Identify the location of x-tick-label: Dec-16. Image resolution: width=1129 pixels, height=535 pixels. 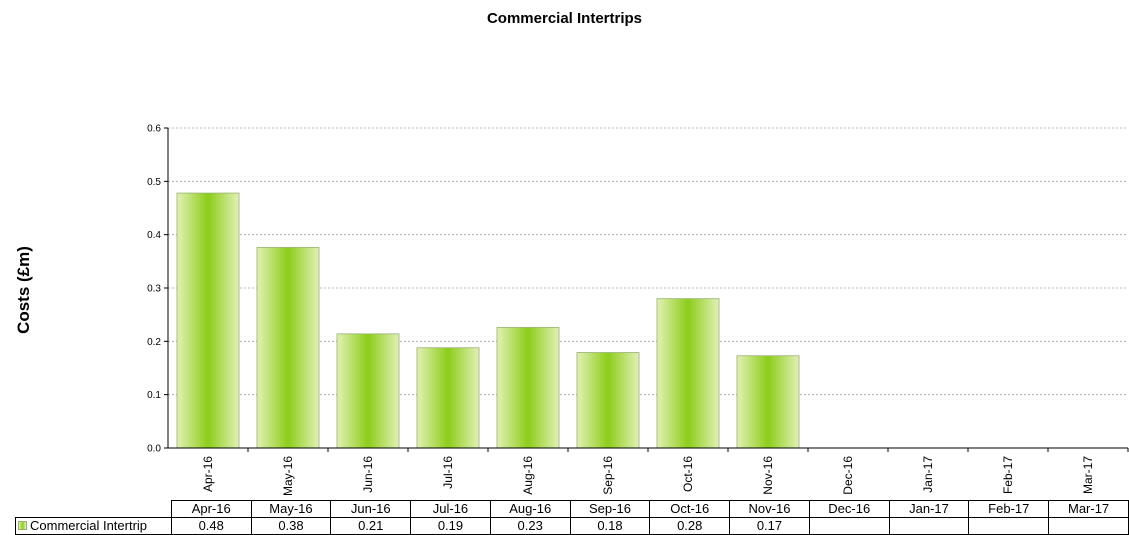
(848, 475).